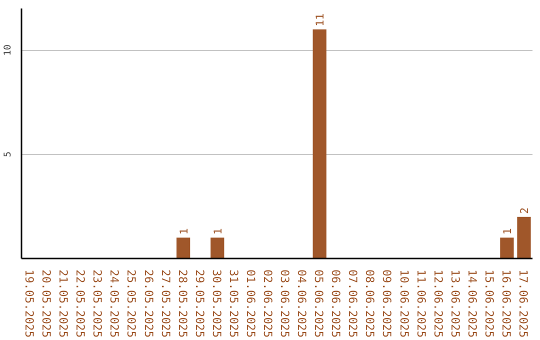 The height and width of the screenshot is (340, 540). What do you see at coordinates (320, 19) in the screenshot?
I see `data-label: 11` at bounding box center [320, 19].